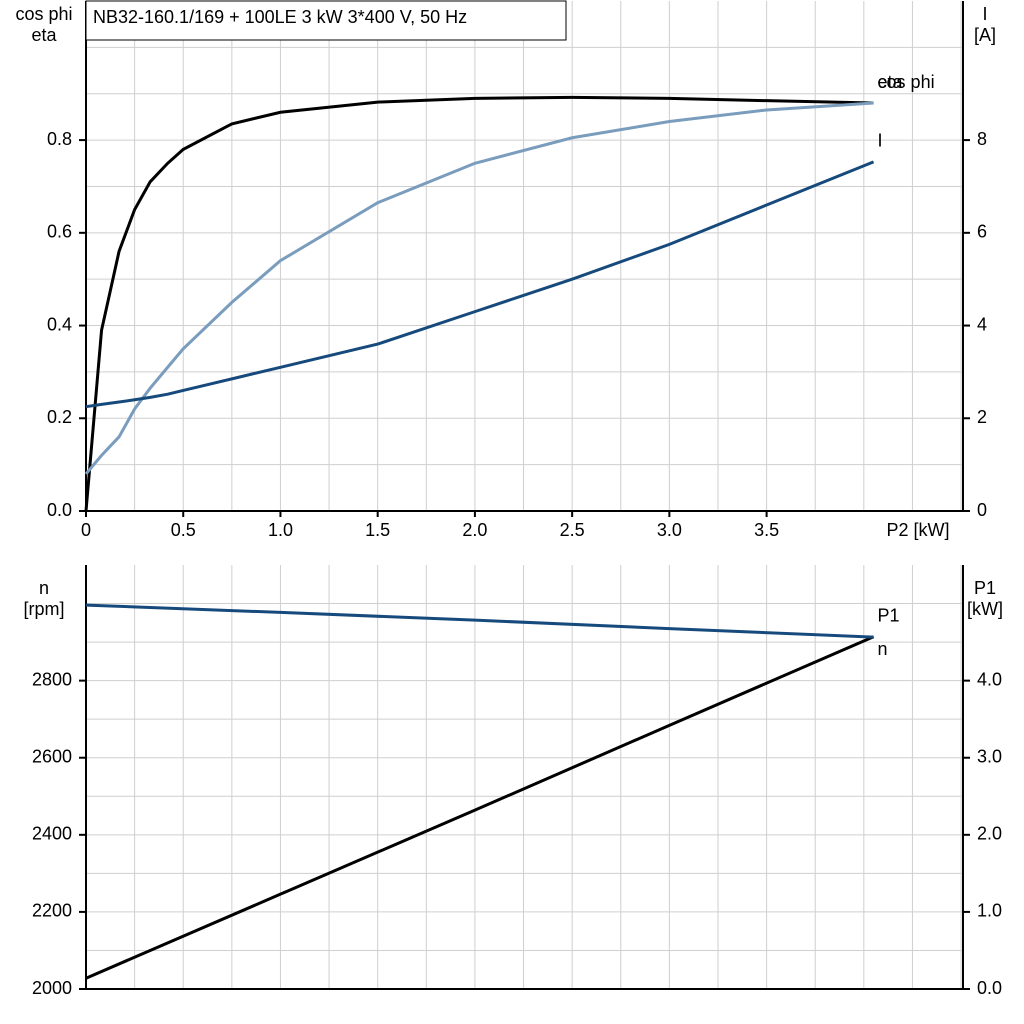  I want to click on x-tick-label: 3.5, so click(766, 530).